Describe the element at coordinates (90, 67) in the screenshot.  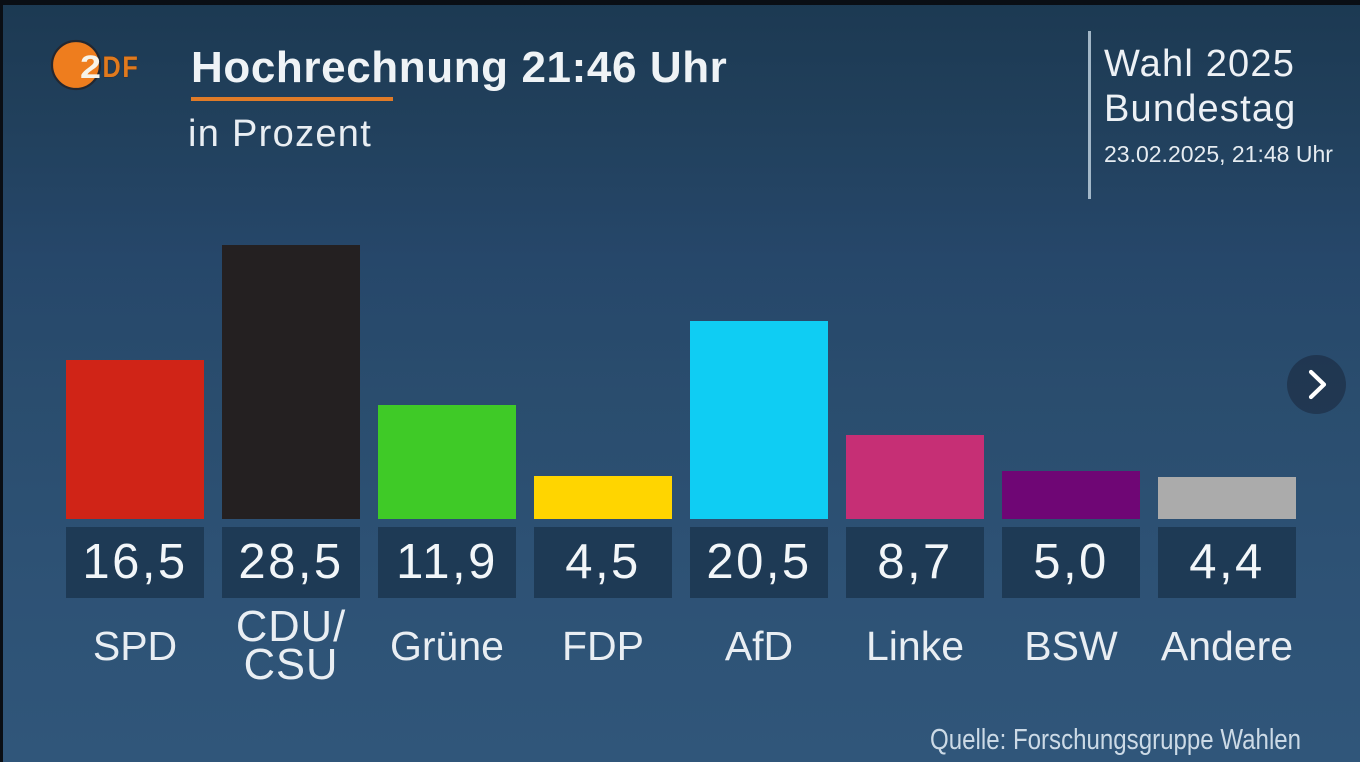
I see `svg-text: 2` at that location.